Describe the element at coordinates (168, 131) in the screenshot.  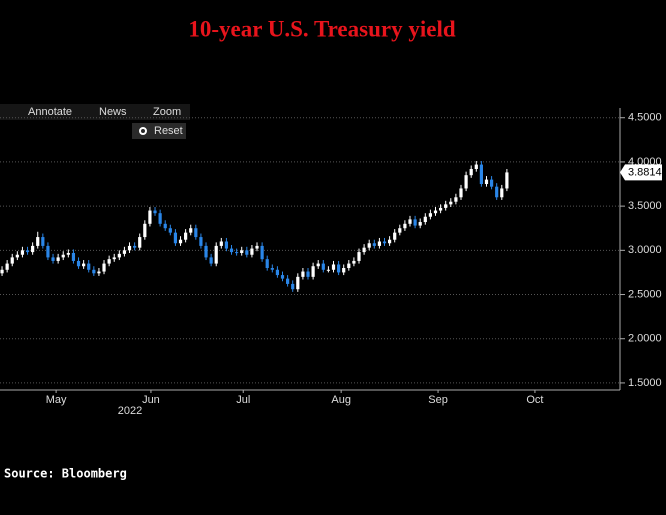
I see `toolbar-reset: Reset` at that location.